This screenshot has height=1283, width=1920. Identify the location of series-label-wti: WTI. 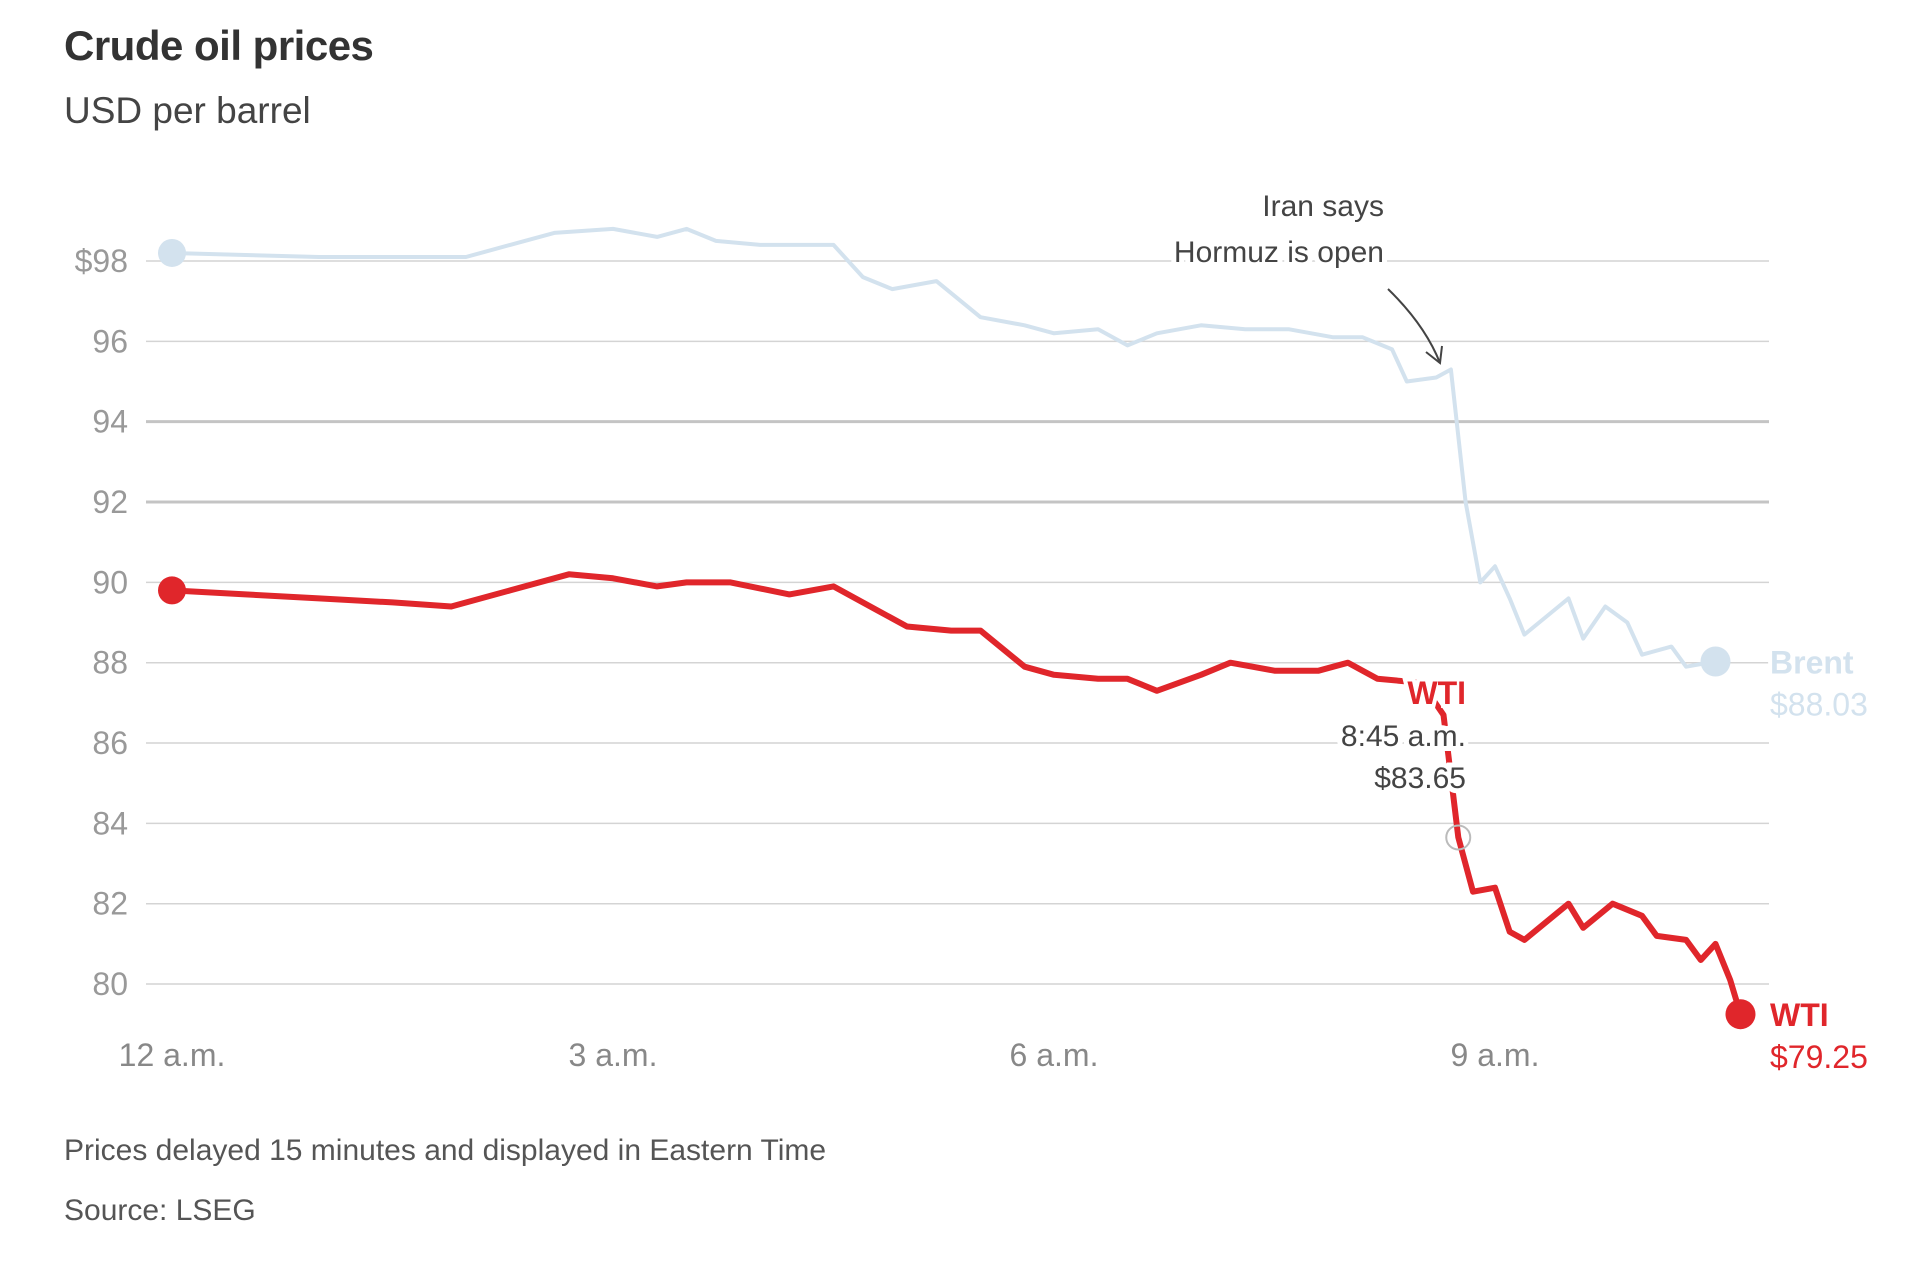
(1799, 1015).